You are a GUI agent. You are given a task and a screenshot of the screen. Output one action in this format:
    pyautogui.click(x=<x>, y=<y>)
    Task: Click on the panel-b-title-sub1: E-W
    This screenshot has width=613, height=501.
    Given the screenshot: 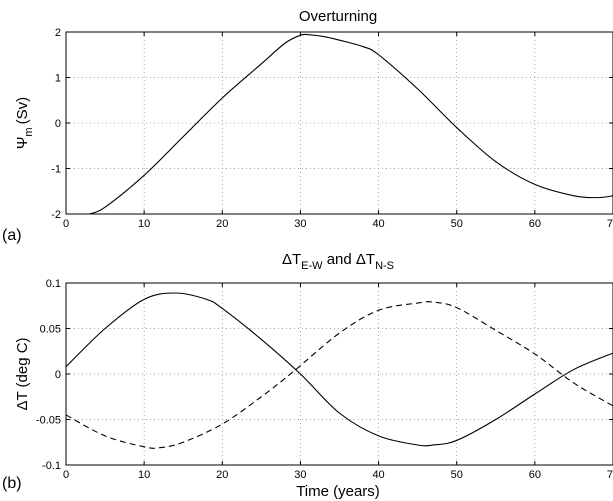 What is the action you would take?
    pyautogui.click(x=312, y=266)
    